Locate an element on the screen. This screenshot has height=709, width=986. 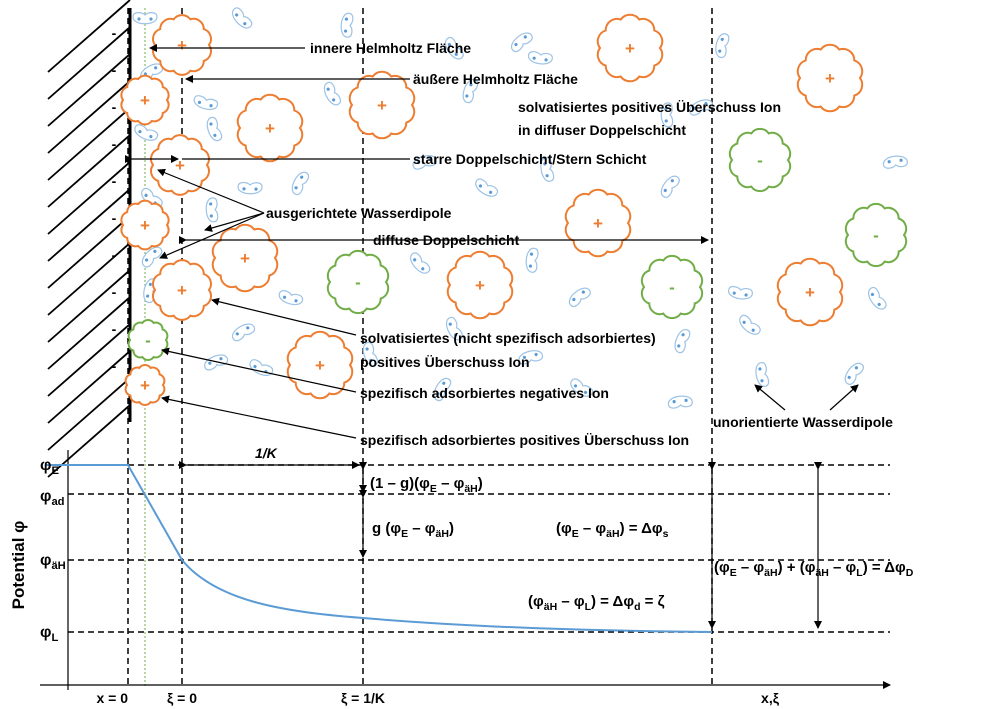
subscript: s is located at coordinates (666, 534).